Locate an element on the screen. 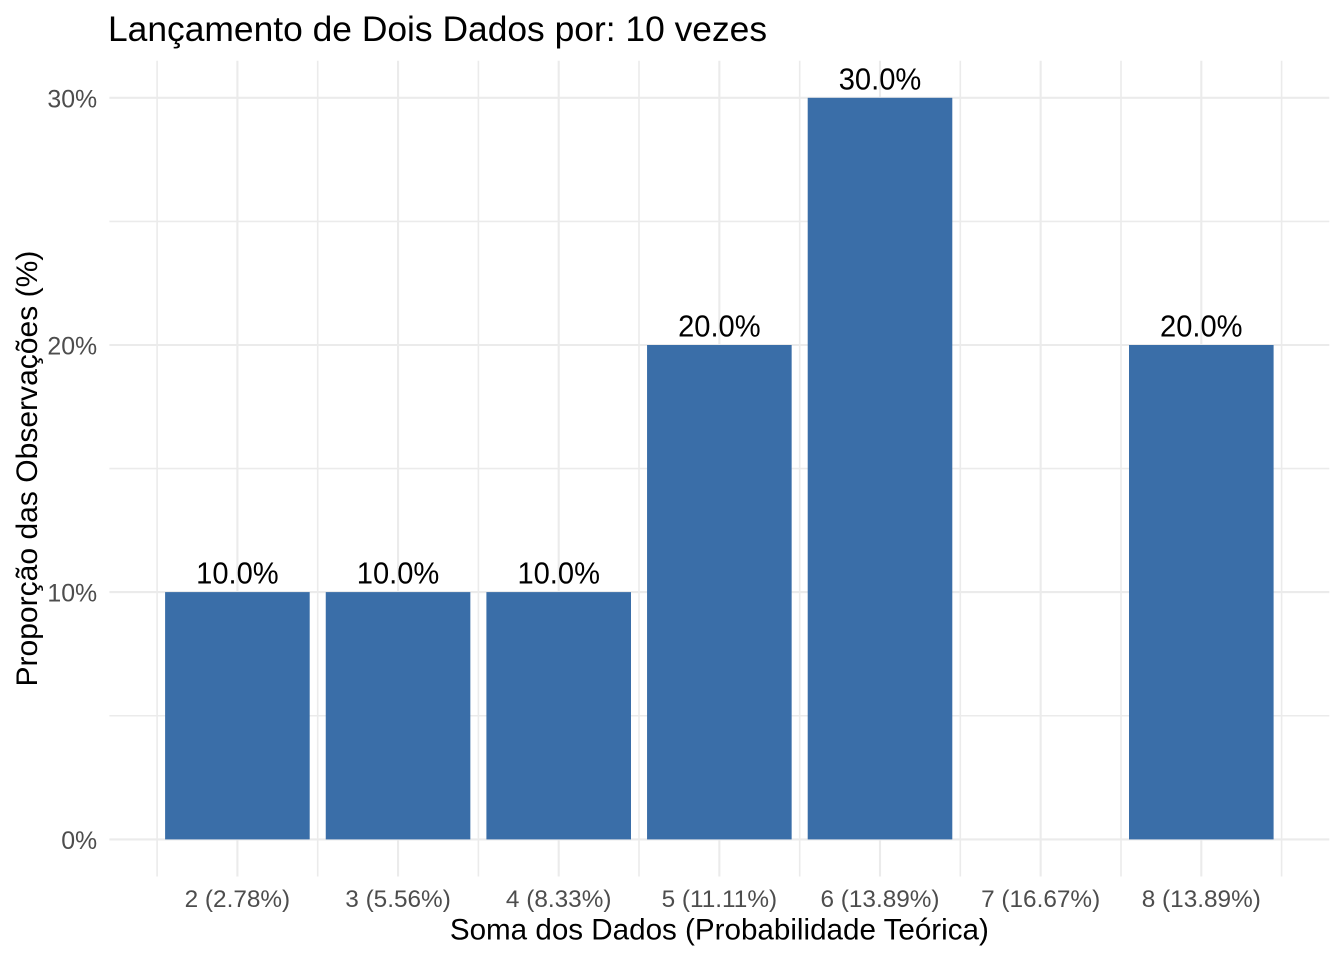  svg-text: 4 (8.33%) is located at coordinates (559, 899).